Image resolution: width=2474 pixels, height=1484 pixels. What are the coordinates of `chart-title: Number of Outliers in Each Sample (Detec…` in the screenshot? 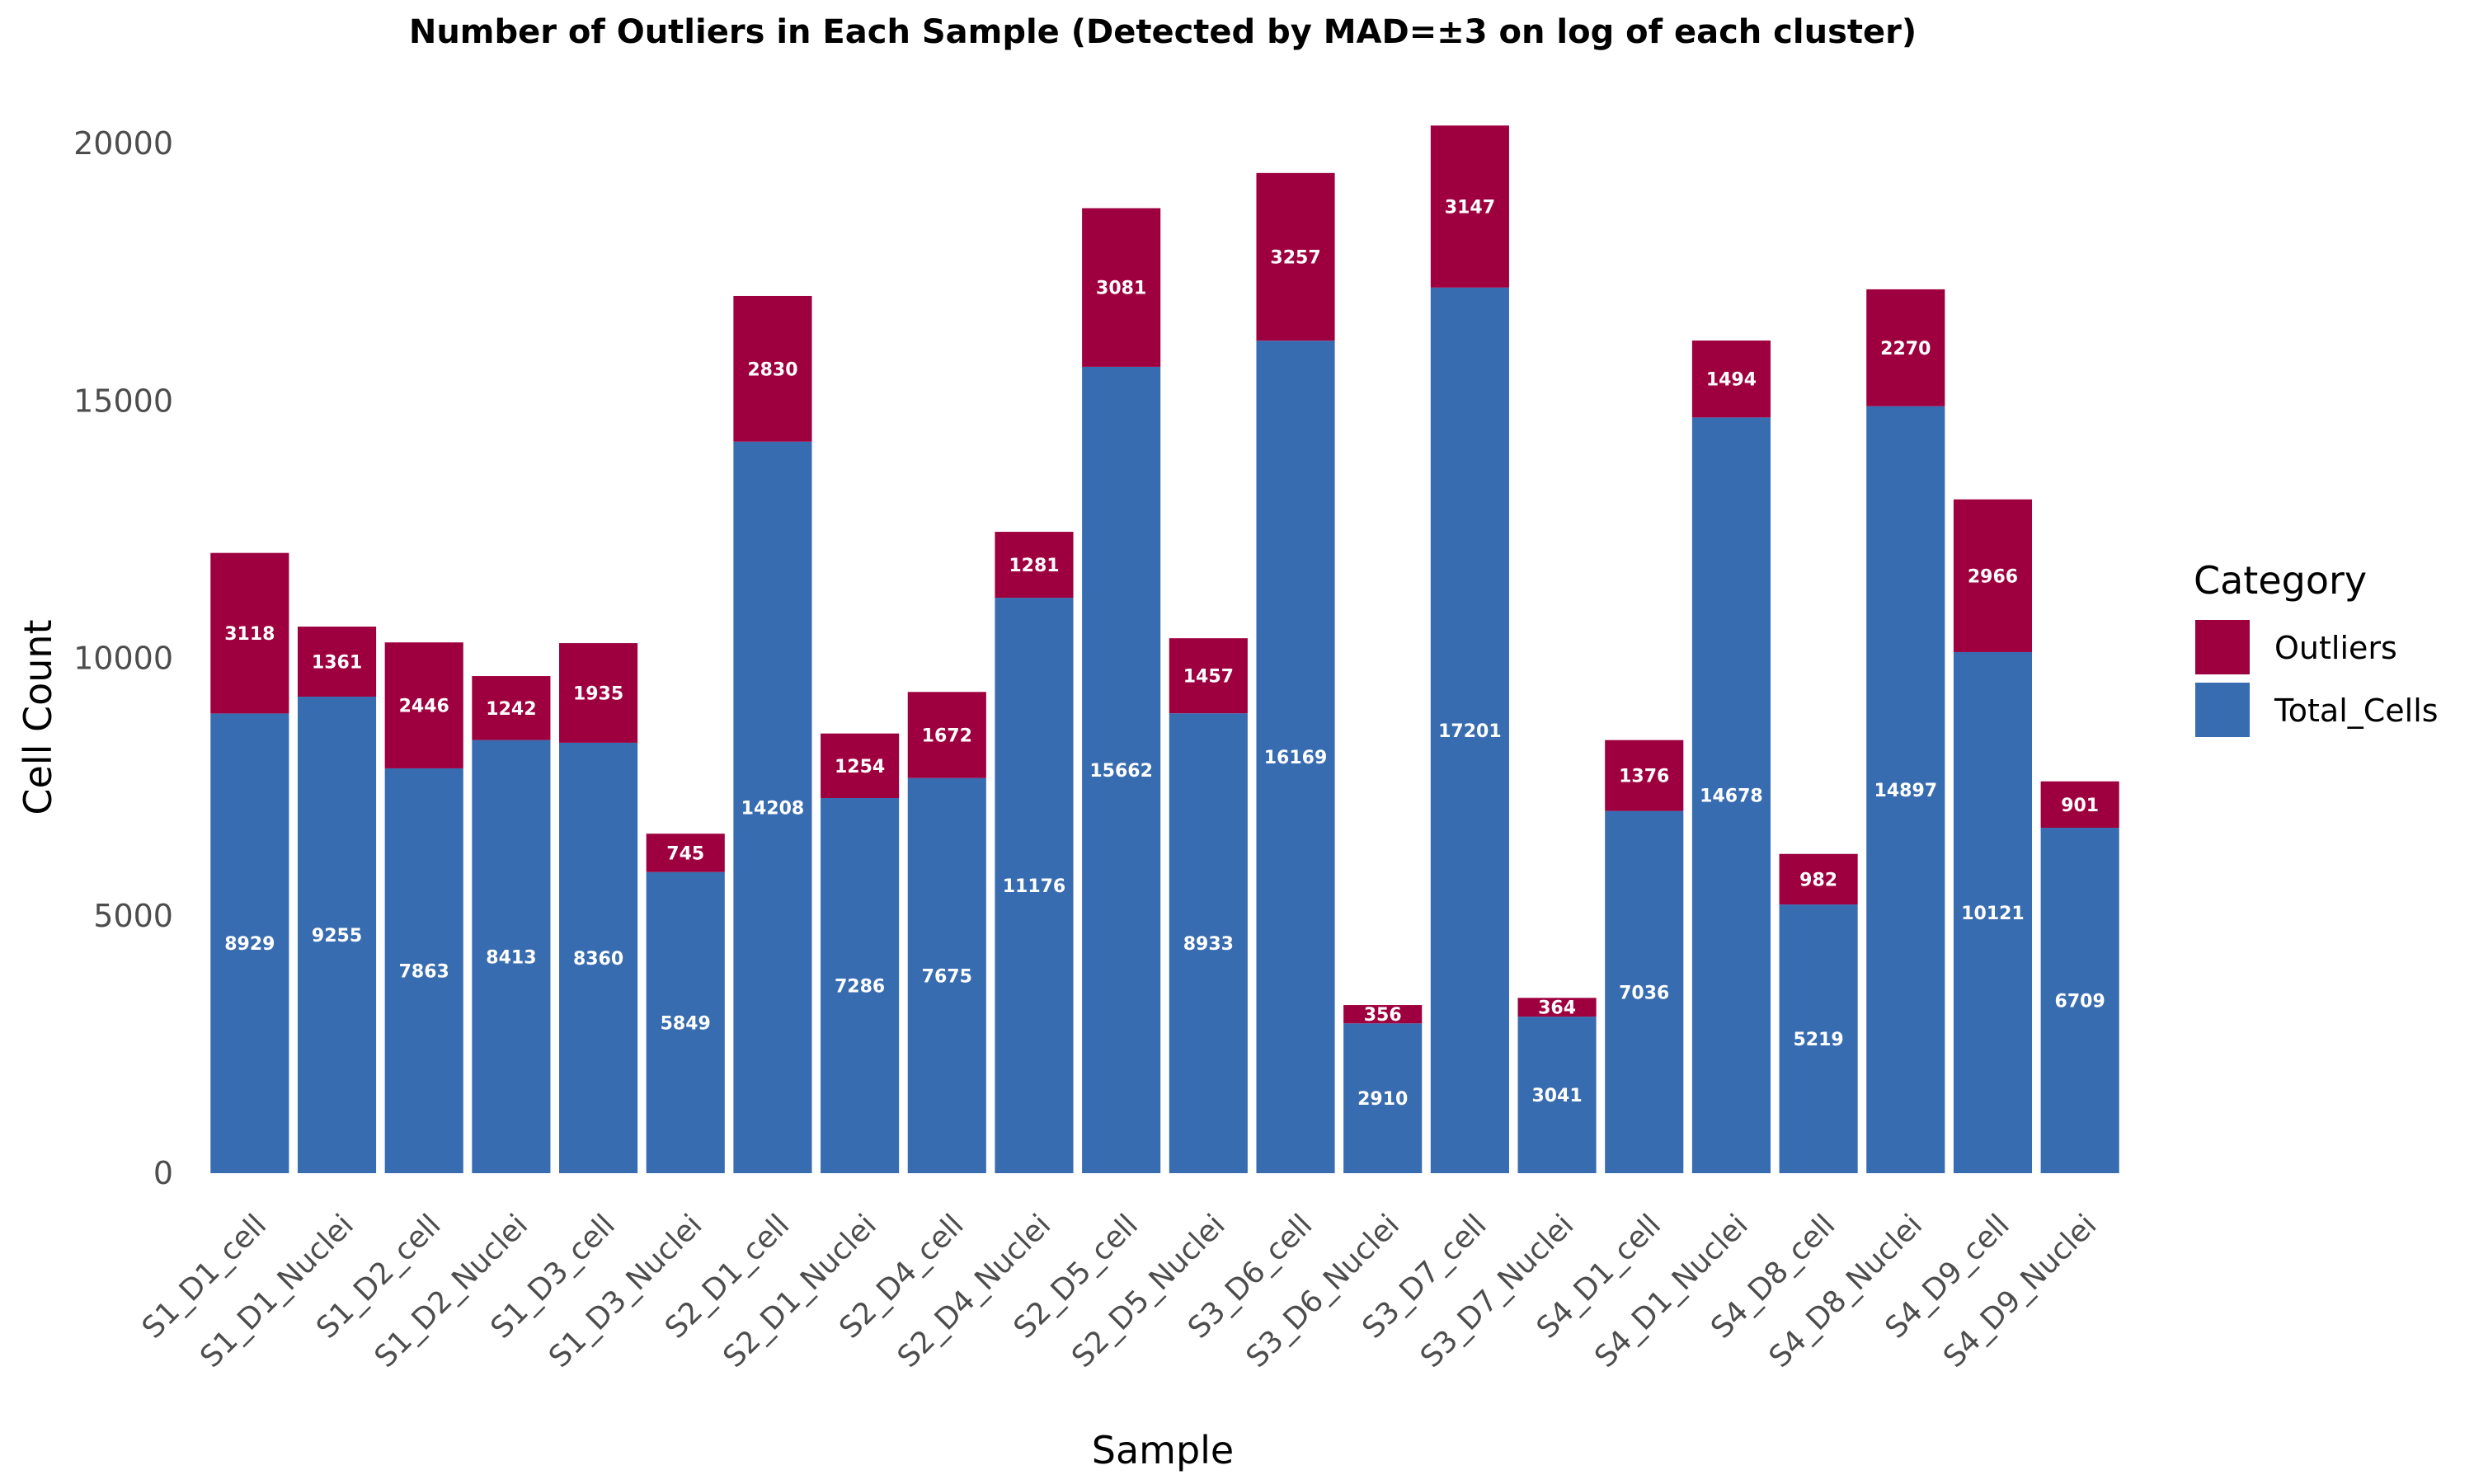 It's located at (1163, 32).